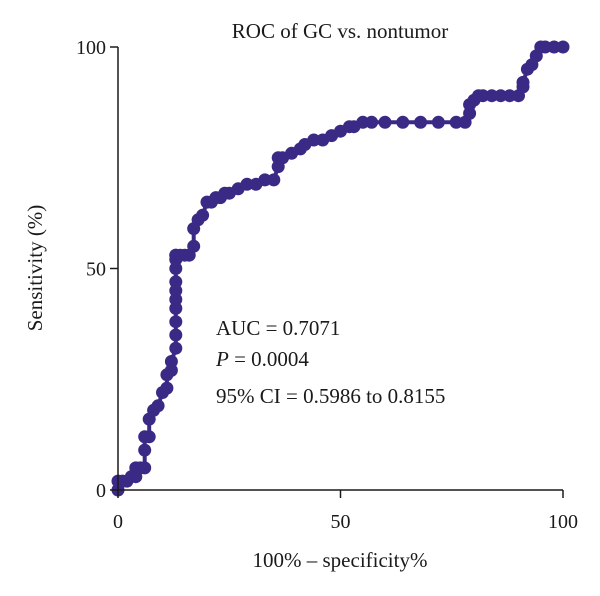 Image resolution: width=600 pixels, height=596 pixels. What do you see at coordinates (340, 560) in the screenshot?
I see `x-axis-label: 100% – specificity%` at bounding box center [340, 560].